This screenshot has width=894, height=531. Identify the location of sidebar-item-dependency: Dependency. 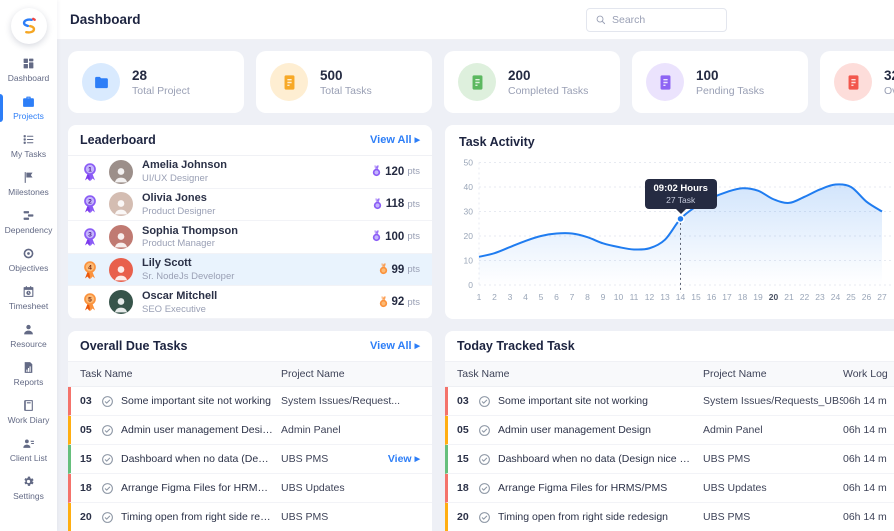
(28, 222).